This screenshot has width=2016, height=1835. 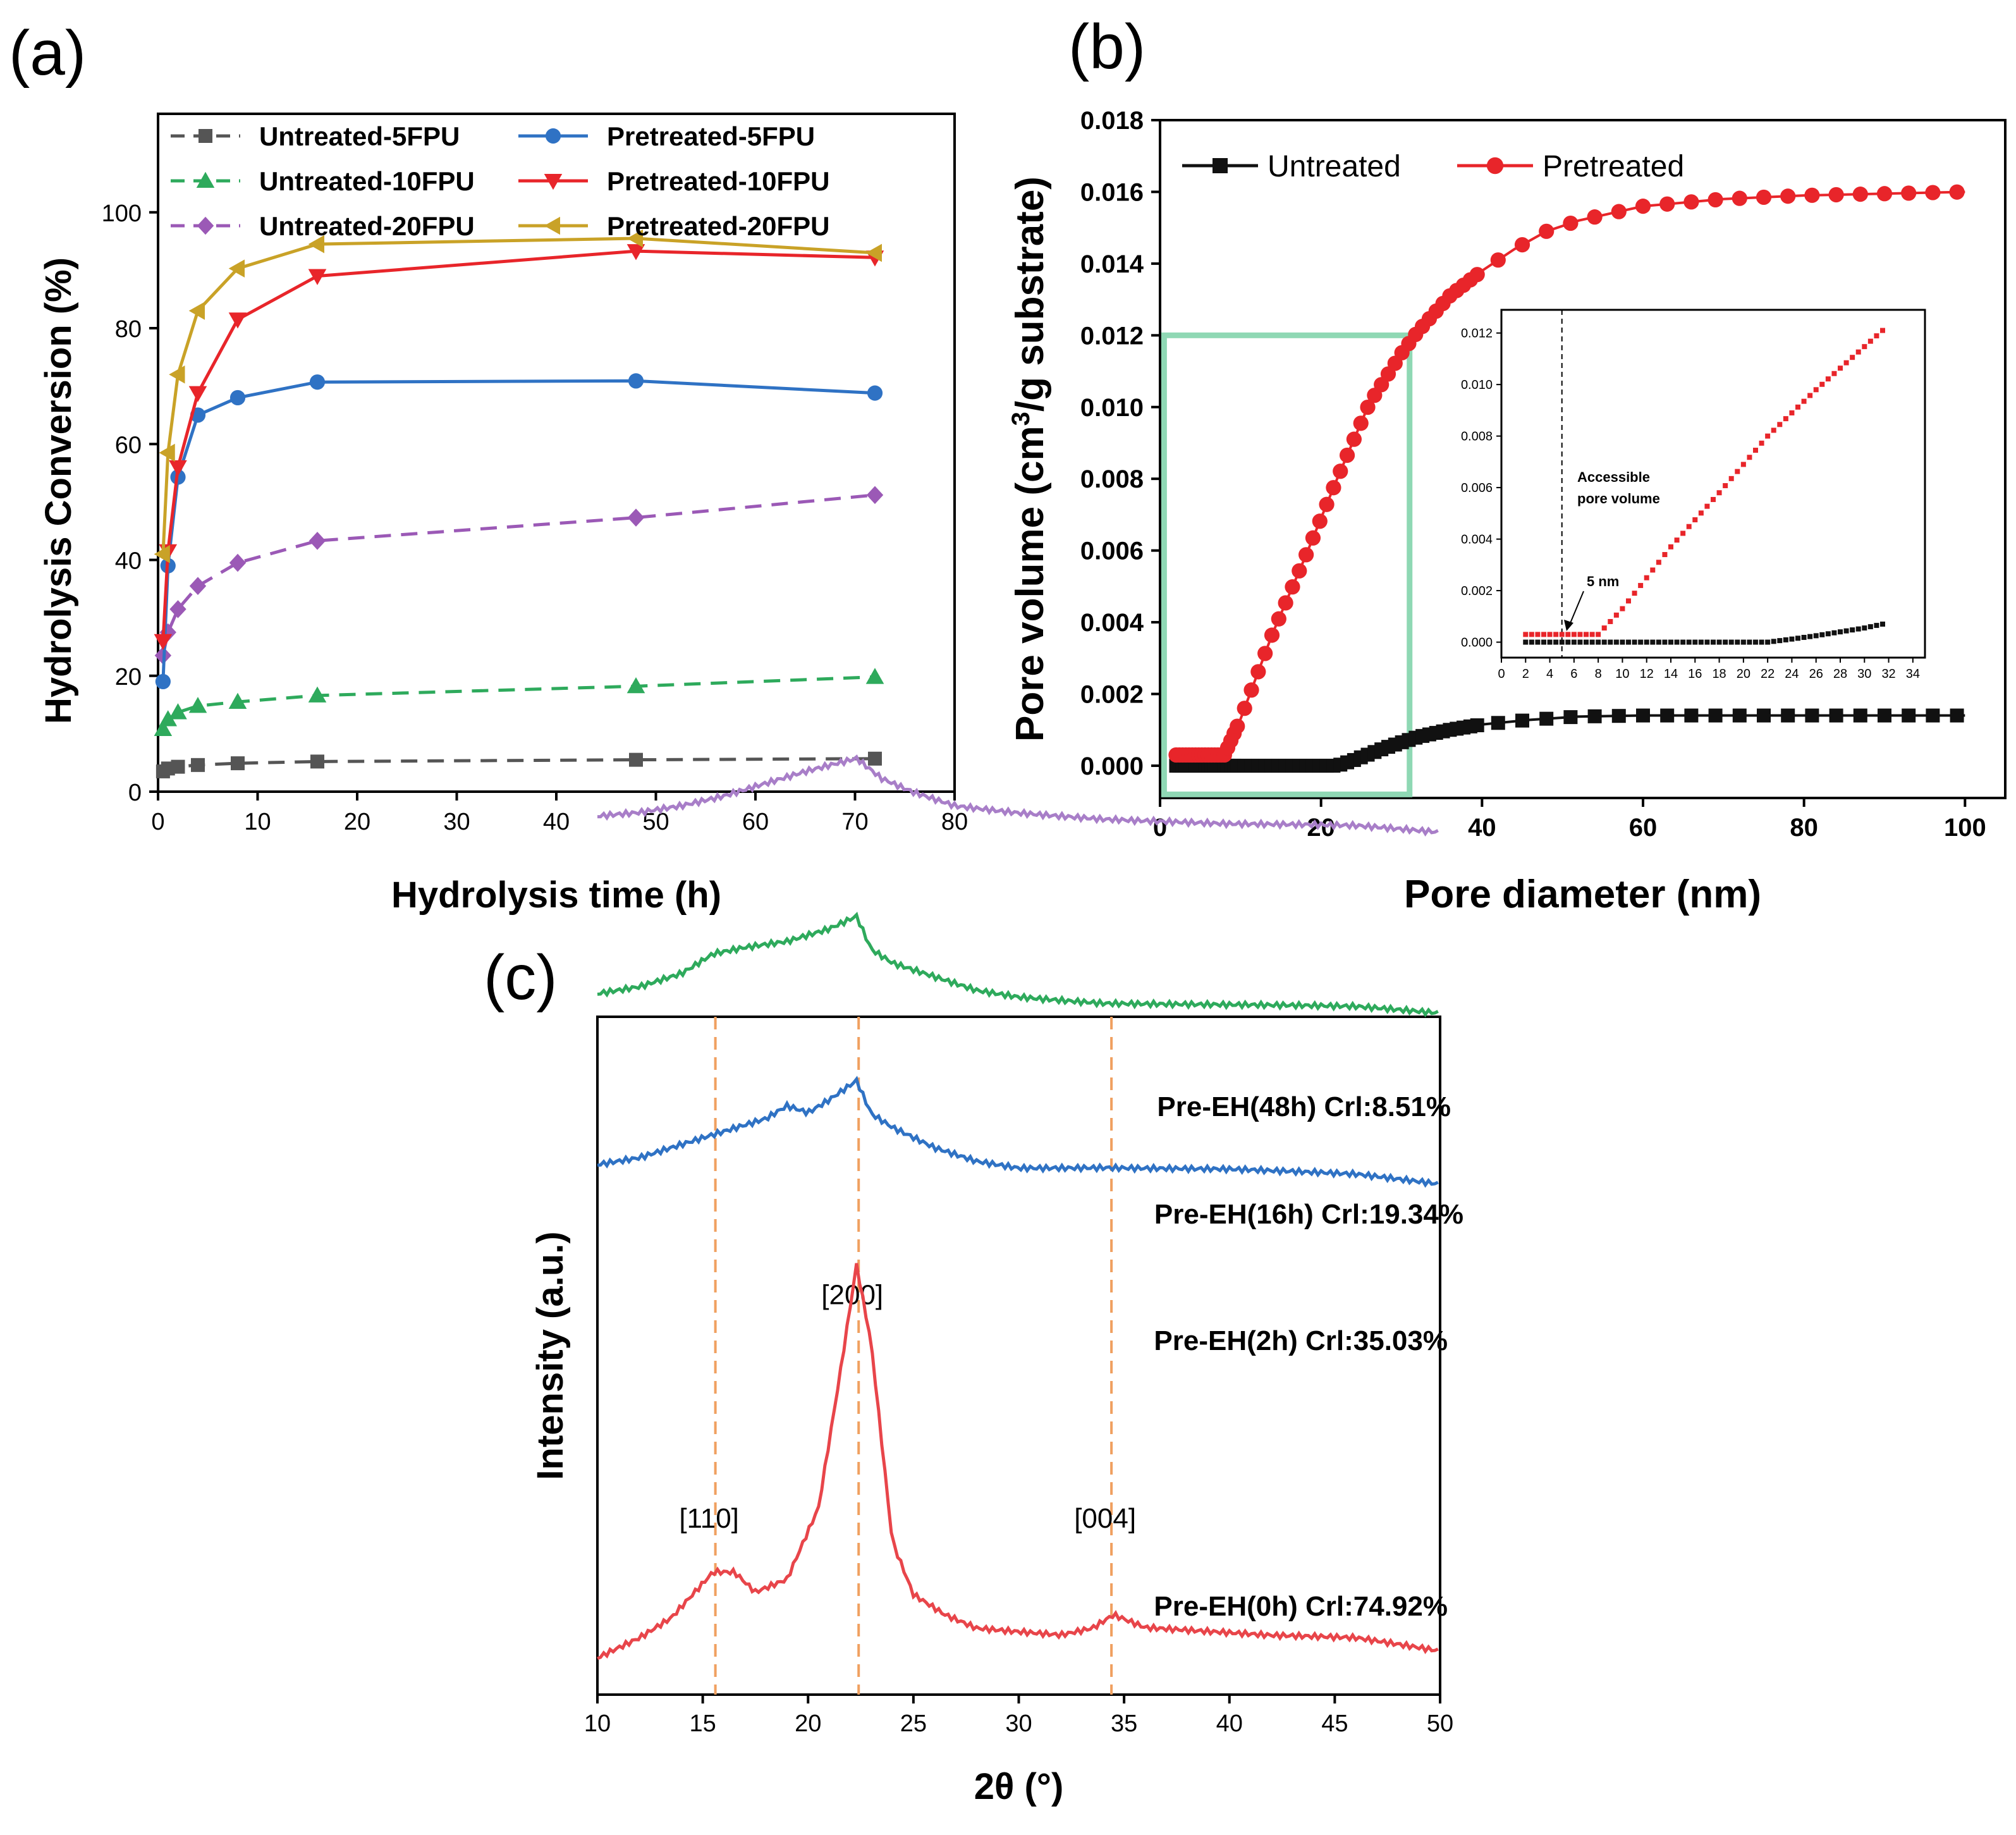 What do you see at coordinates (367, 226) in the screenshot?
I see `legend-label: Untreated-20FPU` at bounding box center [367, 226].